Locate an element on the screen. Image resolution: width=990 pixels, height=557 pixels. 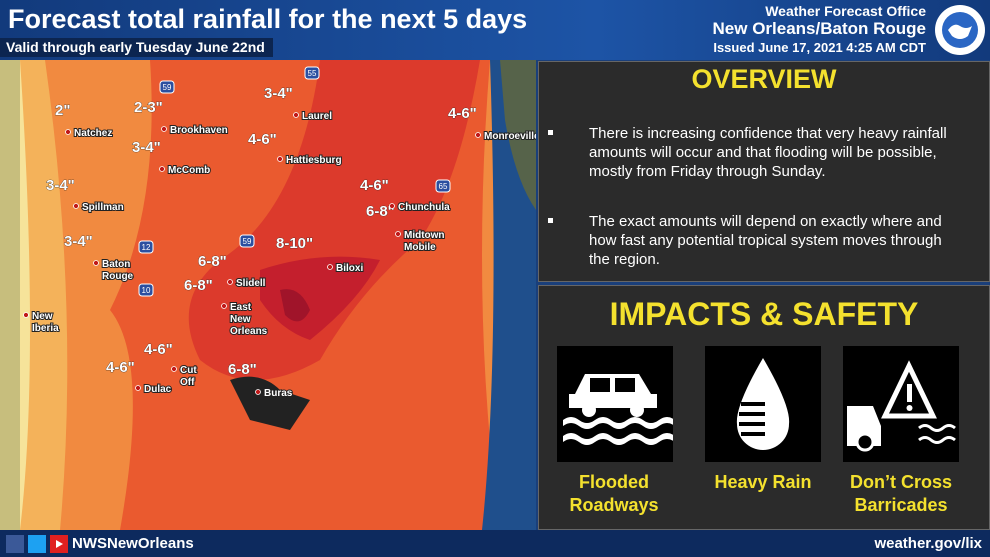
city-line: Mobile is located at coordinates (420, 247).